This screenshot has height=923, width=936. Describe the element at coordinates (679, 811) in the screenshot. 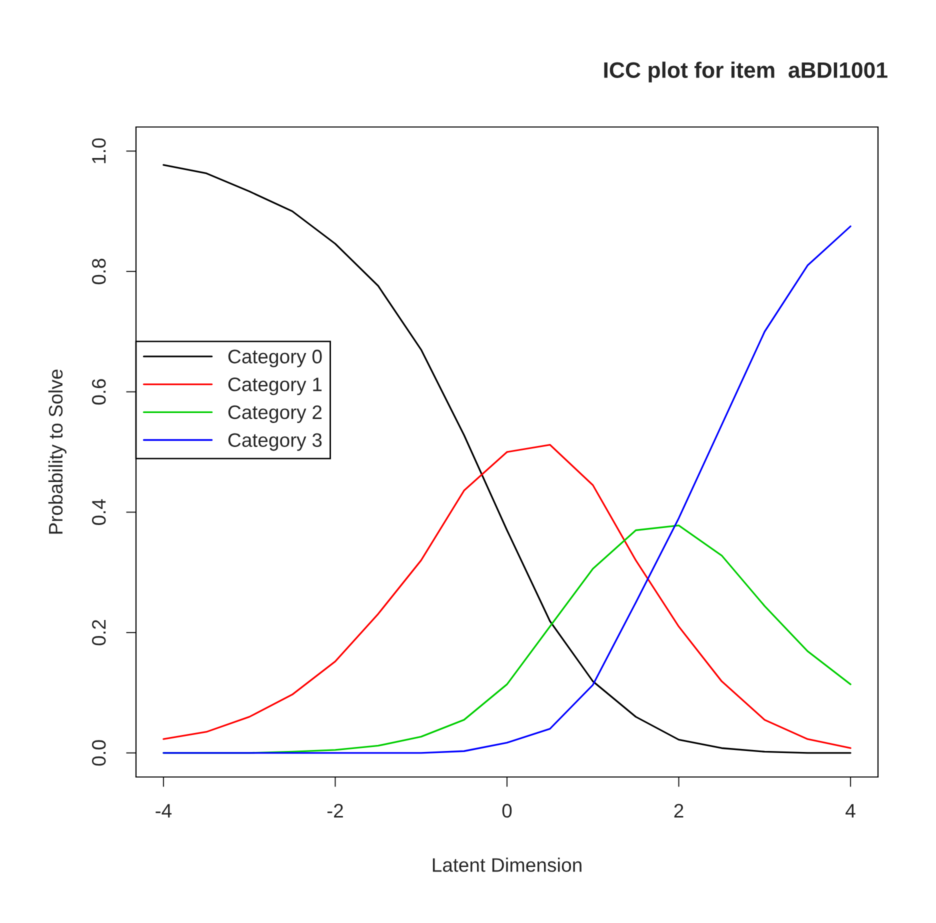

I see `x-tick-label: 2` at that location.